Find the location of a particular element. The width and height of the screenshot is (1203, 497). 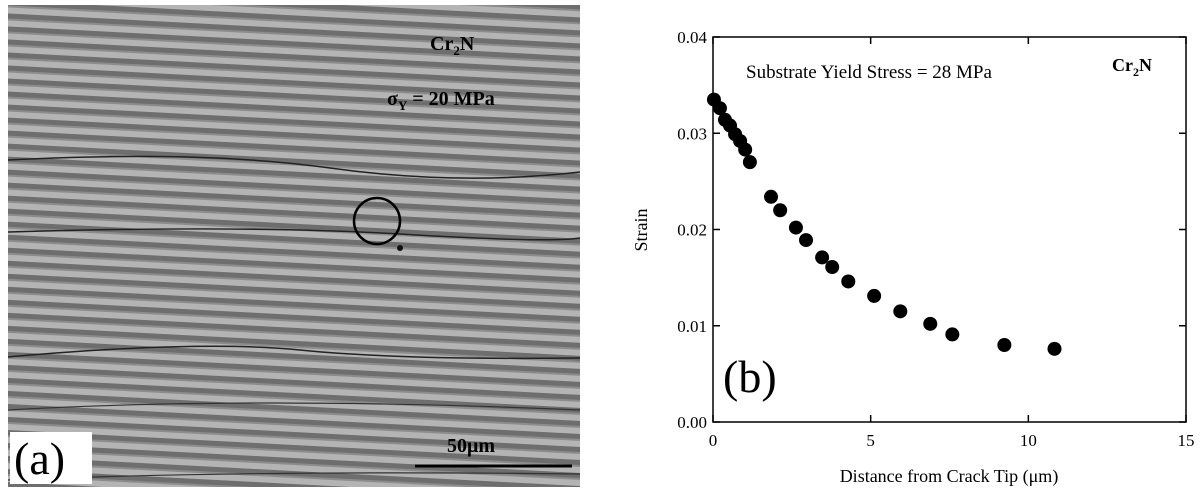

y-tick-label: 0.03 is located at coordinates (692, 133).